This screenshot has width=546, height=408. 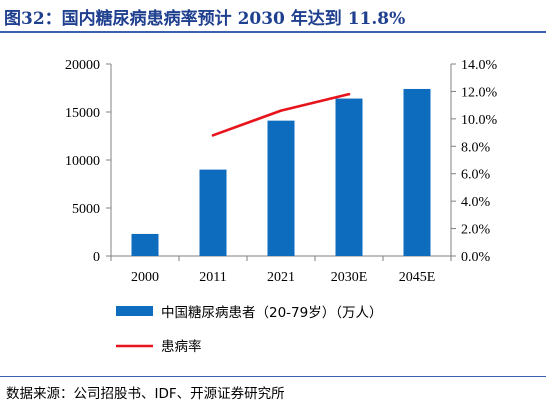 I want to click on bar-2021, so click(x=281, y=188).